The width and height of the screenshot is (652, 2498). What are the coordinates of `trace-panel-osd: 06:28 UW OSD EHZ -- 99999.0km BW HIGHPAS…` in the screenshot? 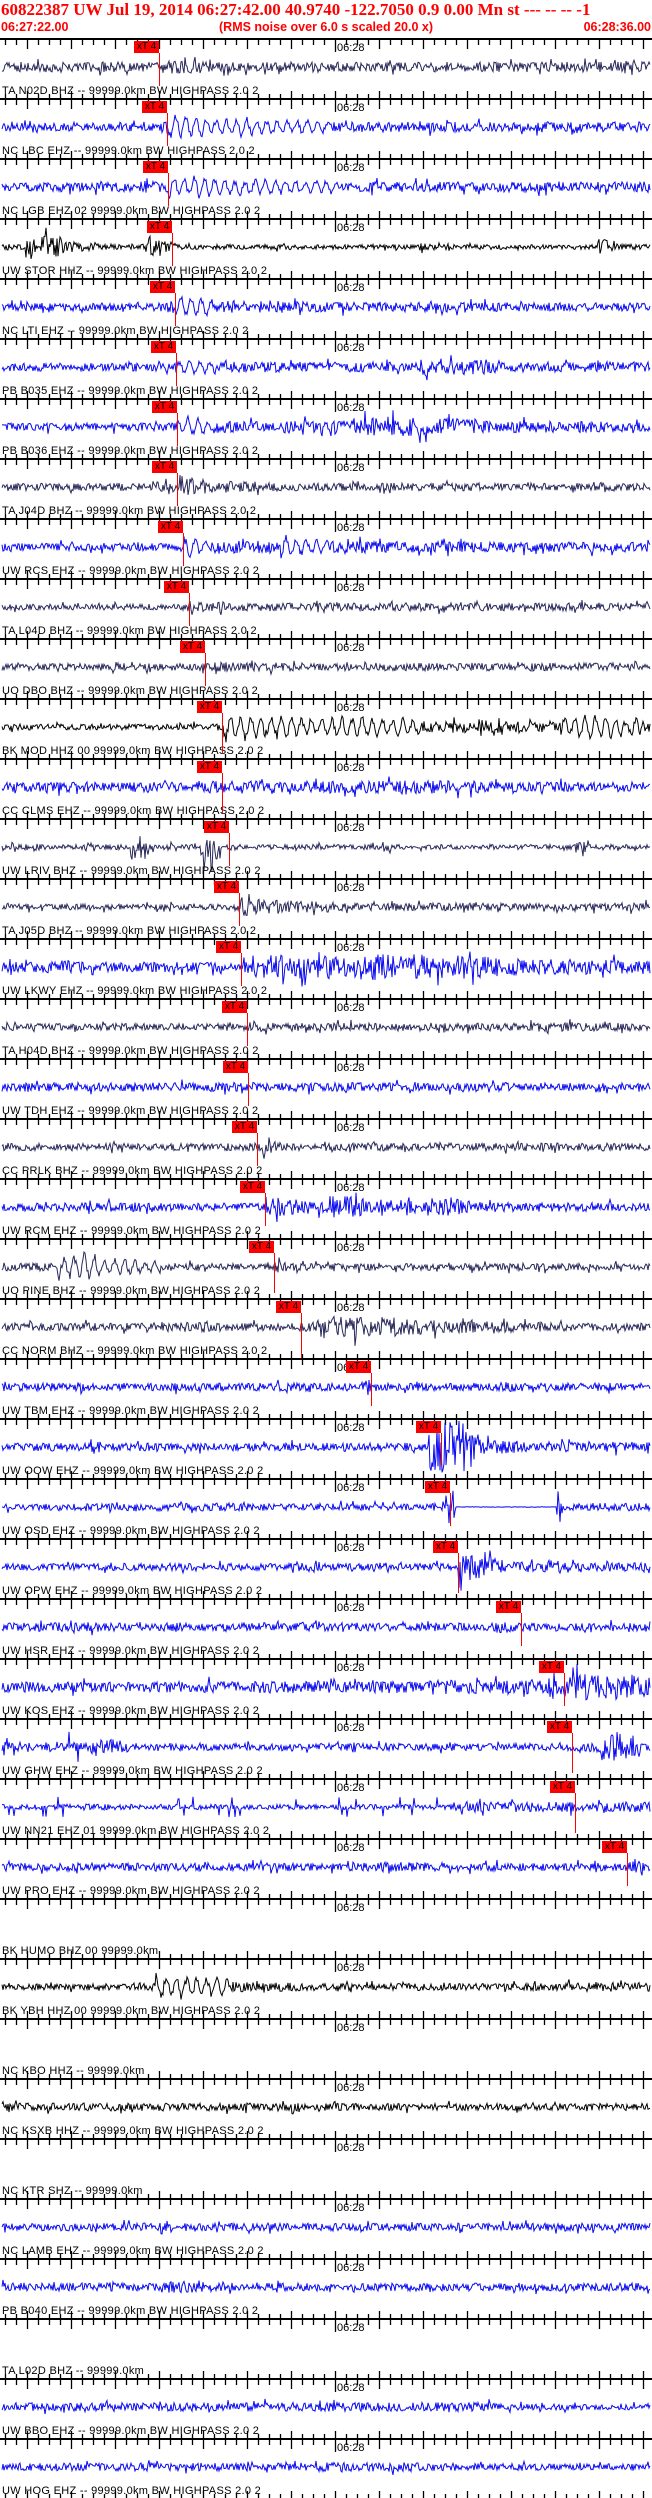 It's located at (326, 1508).